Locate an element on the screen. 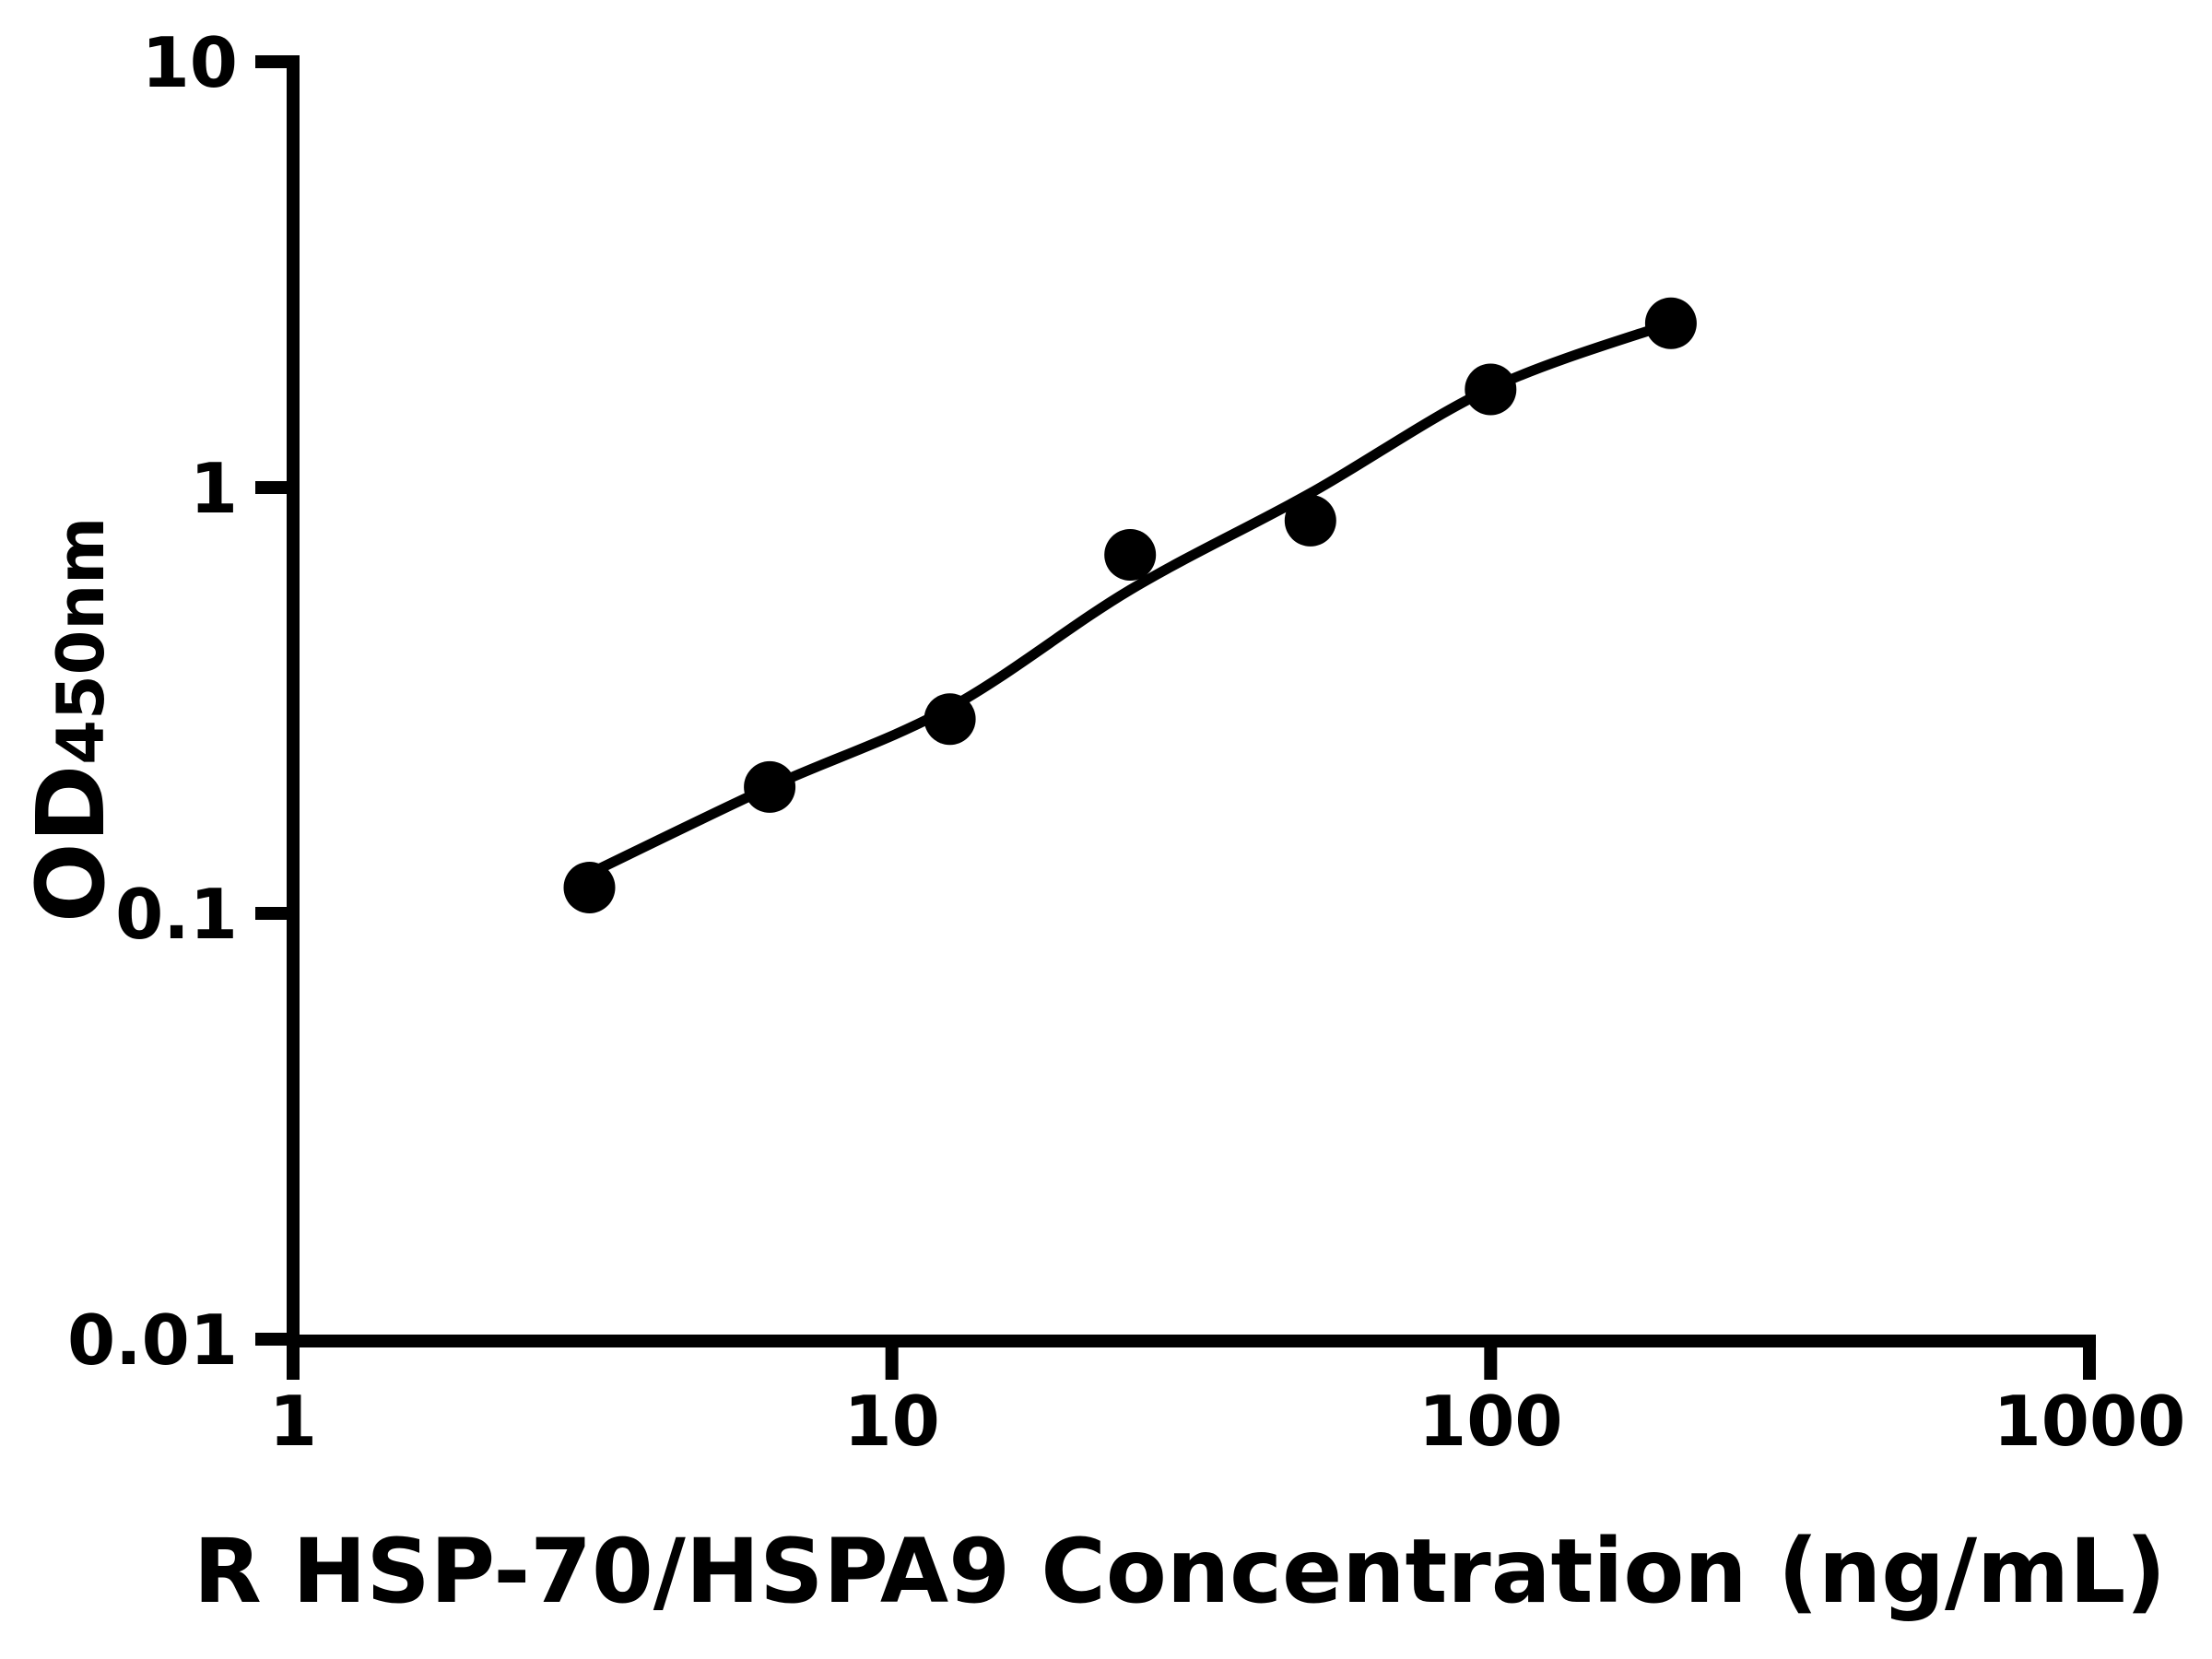 Image resolution: width=2212 pixels, height=1659 pixels. y-tick-label: 10 is located at coordinates (190, 62).